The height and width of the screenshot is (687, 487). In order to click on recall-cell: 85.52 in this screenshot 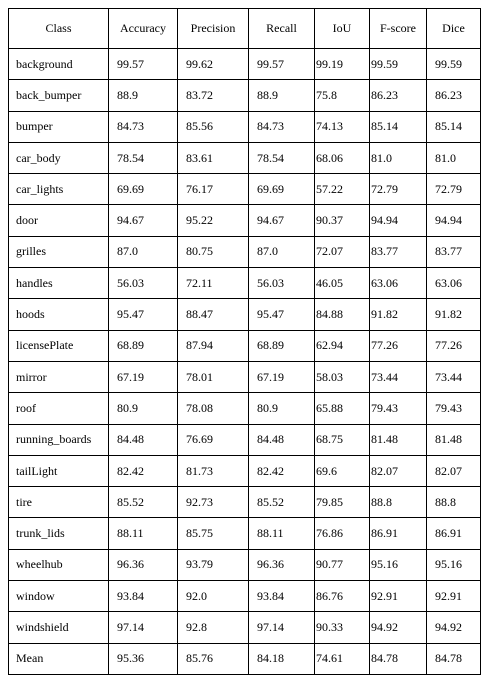, I will do `click(281, 502)`.